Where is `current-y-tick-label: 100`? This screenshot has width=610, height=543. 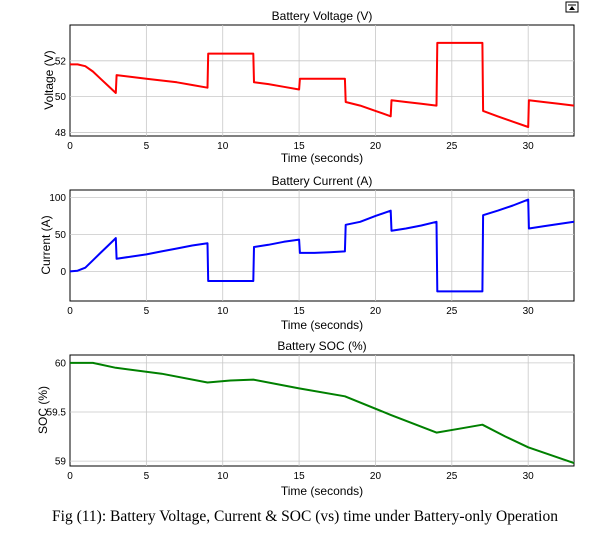 current-y-tick-label: 100 is located at coordinates (57, 198).